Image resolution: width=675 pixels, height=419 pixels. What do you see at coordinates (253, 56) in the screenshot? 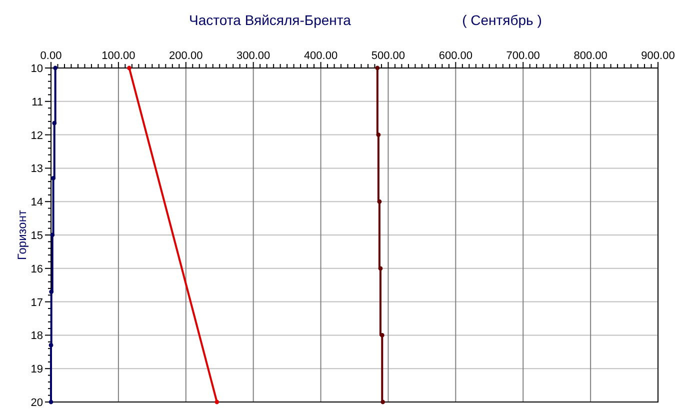
I see `x-tick-label: 300.00` at bounding box center [253, 56].